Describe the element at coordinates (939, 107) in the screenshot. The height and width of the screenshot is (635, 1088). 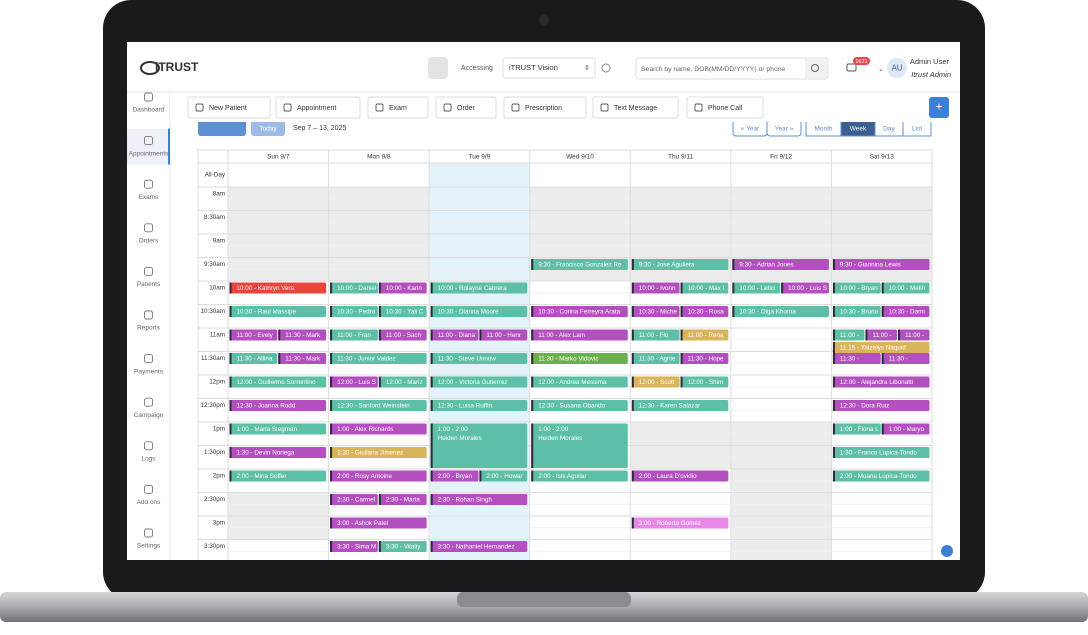
I see `add-button` at that location.